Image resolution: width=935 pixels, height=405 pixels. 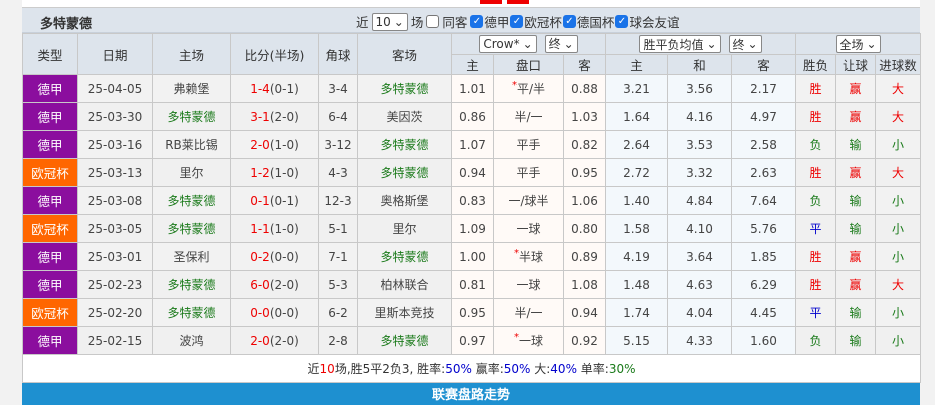 I want to click on corners: 7-1, so click(x=338, y=256).